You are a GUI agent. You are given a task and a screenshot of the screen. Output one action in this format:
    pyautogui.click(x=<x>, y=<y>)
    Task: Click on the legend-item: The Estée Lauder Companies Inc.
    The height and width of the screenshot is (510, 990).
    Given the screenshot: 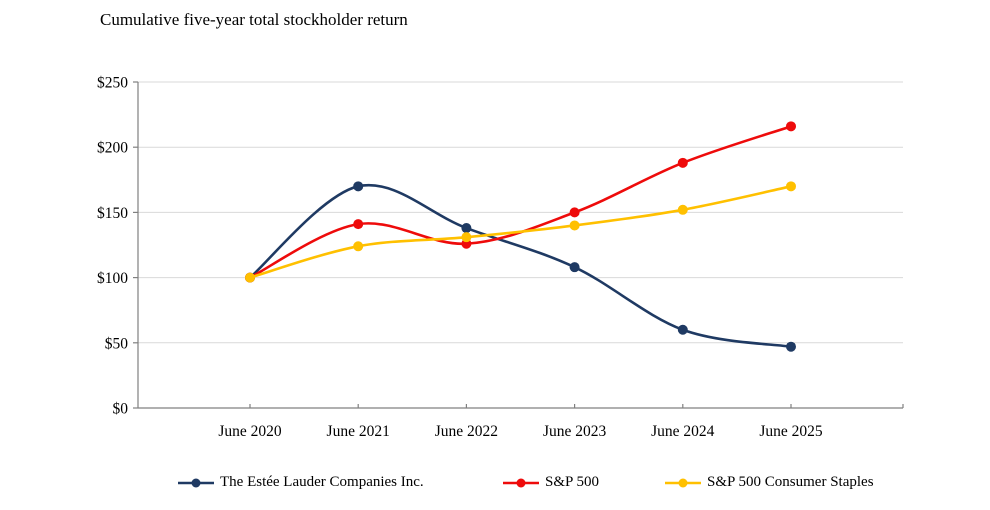 What is the action you would take?
    pyautogui.click(x=301, y=482)
    